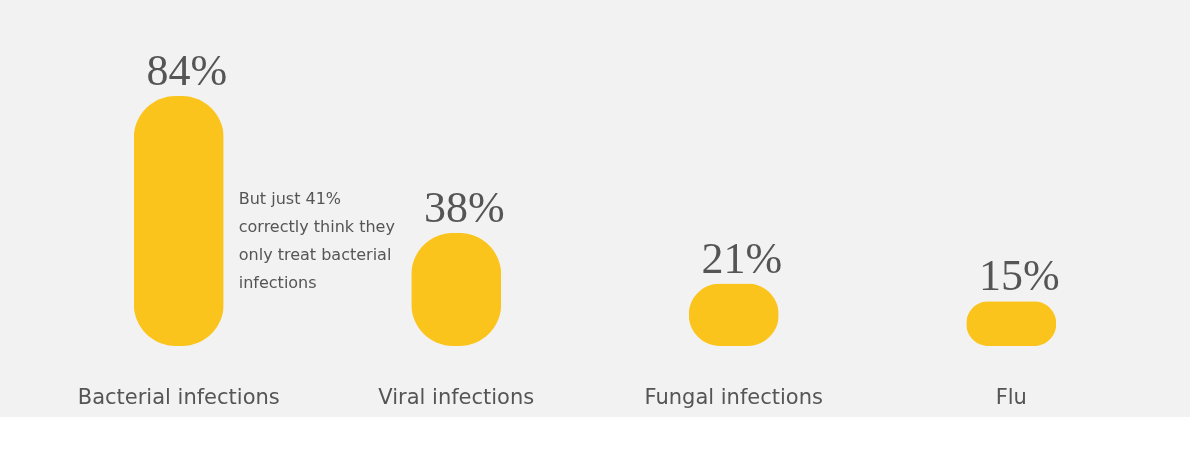 Image resolution: width=1203 pixels, height=458 pixels. What do you see at coordinates (178, 221) in the screenshot?
I see `bar` at bounding box center [178, 221].